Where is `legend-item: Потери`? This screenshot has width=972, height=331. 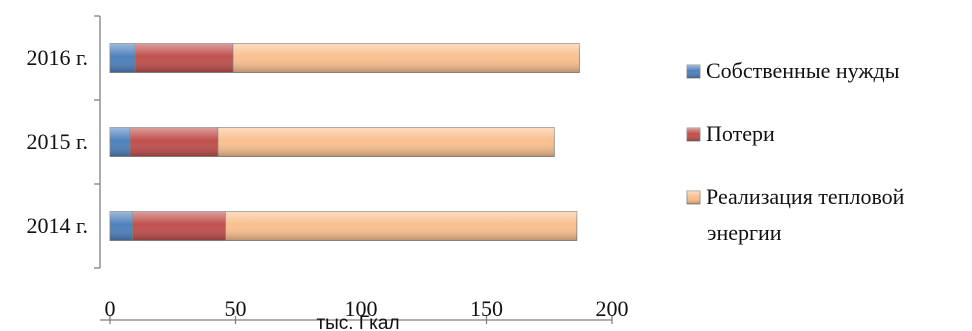 legend-item: Потери is located at coordinates (730, 133).